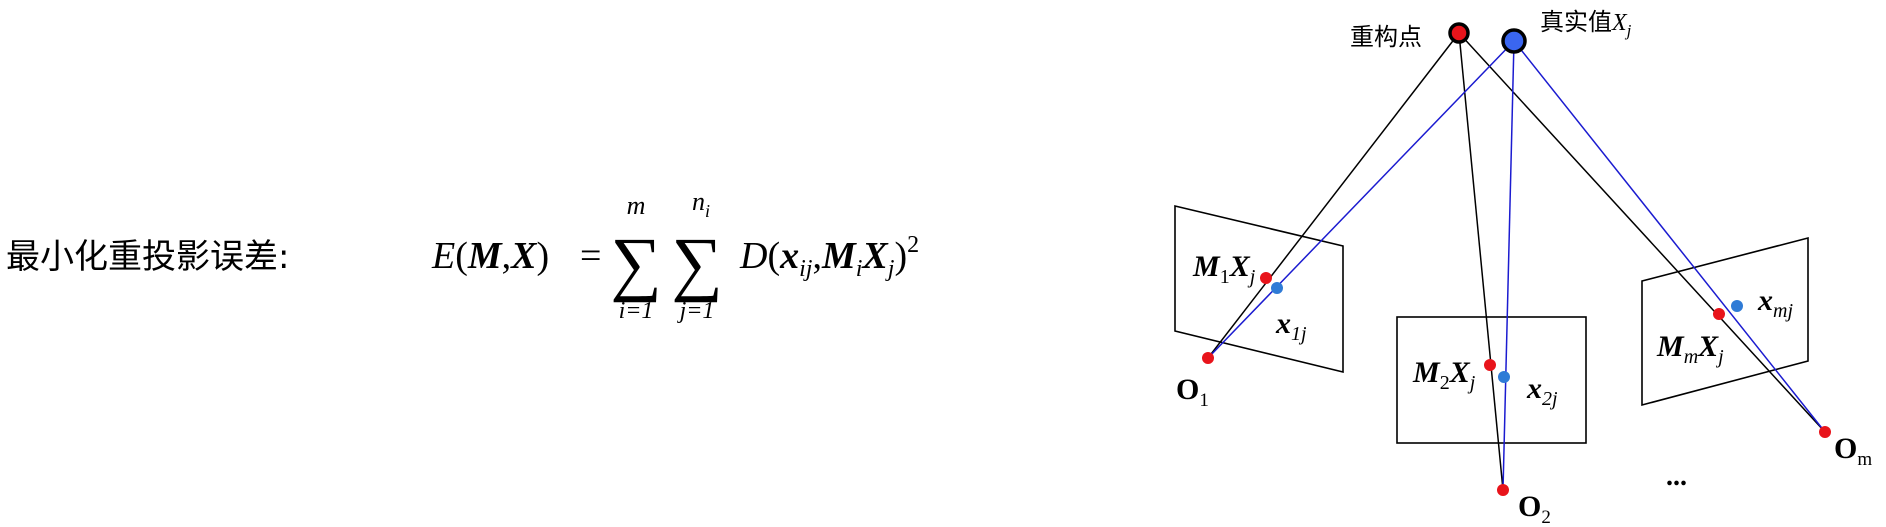 The width and height of the screenshot is (1886, 527). Describe the element at coordinates (839, 256) in the screenshot. I see `arg-m: M` at that location.